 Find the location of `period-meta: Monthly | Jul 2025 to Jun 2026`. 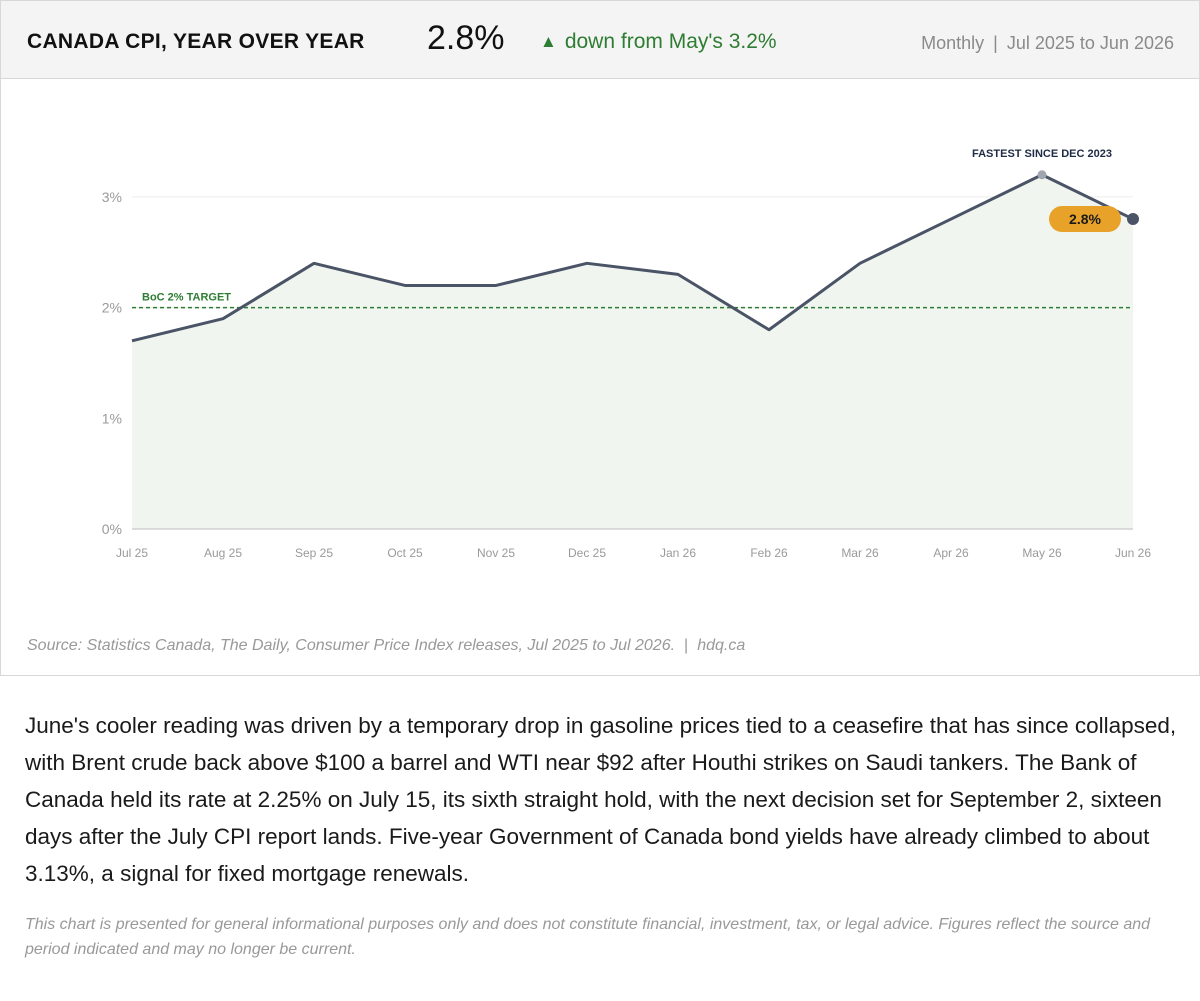

period-meta: Monthly | Jul 2025 to Jun 2026 is located at coordinates (1047, 43).